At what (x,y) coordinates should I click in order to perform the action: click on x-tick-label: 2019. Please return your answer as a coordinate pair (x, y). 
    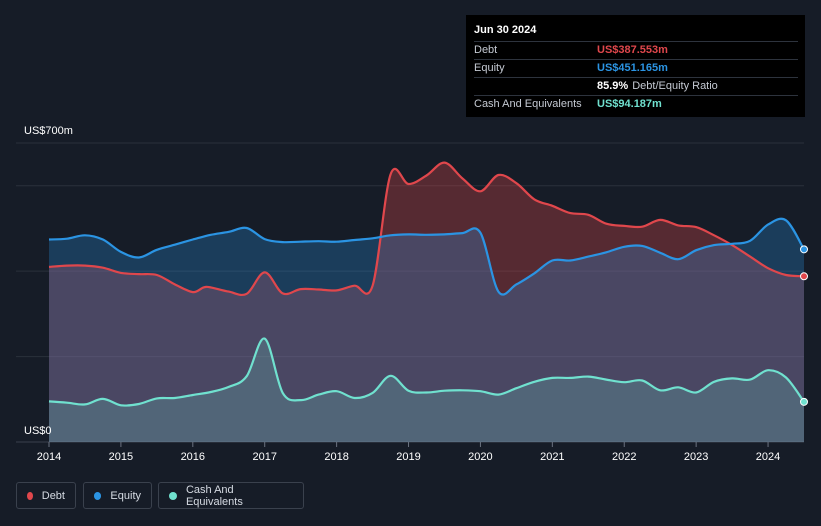
    Looking at the image, I should click on (408, 457).